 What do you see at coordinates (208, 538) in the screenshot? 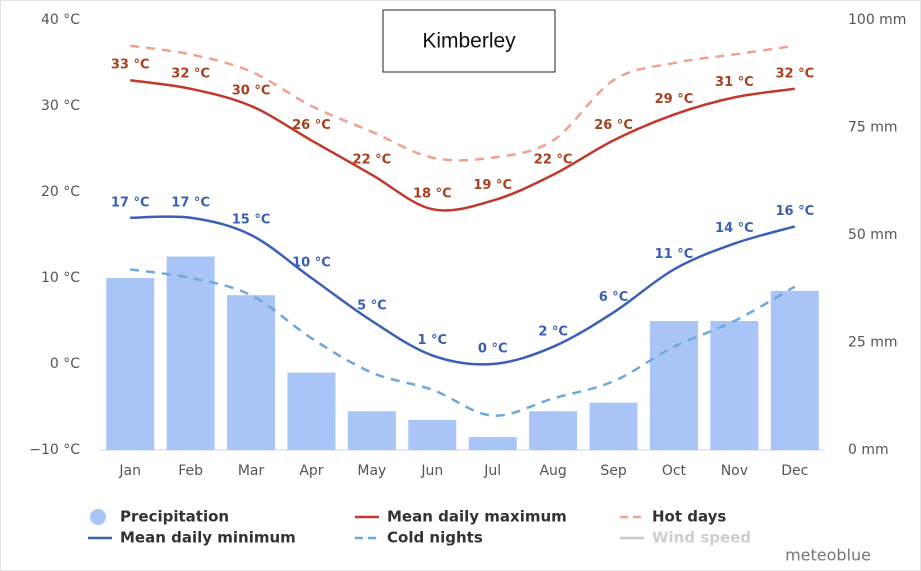
I see `legend-label: Mean daily minimum` at bounding box center [208, 538].